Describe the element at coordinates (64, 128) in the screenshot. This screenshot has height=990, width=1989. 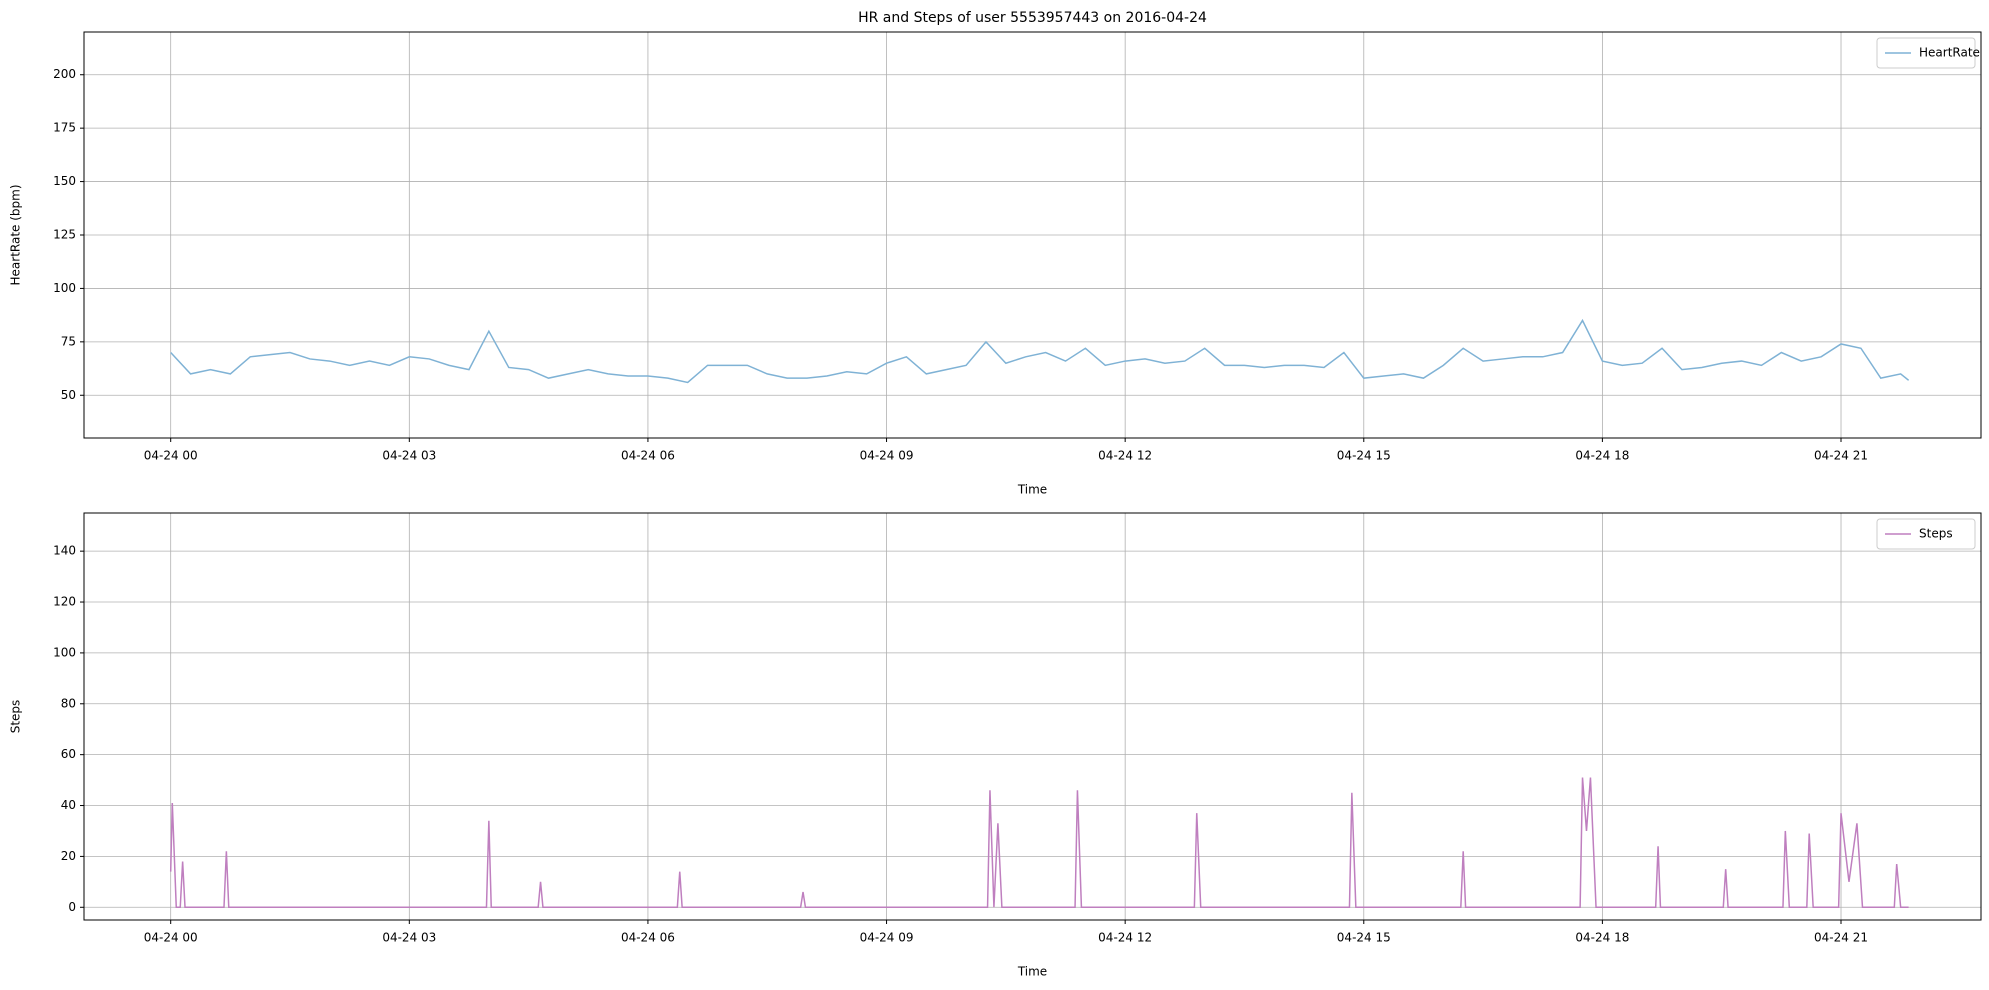
I see `y-tick-label: 175` at that location.